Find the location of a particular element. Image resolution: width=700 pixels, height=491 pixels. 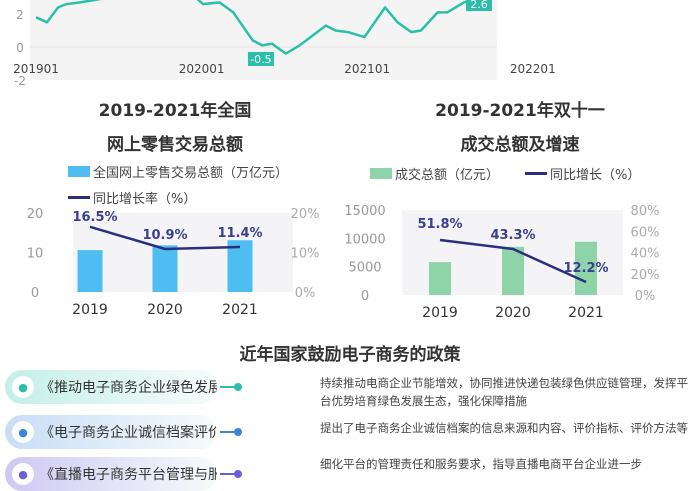

y-left-tick: 10 is located at coordinates (35, 254).